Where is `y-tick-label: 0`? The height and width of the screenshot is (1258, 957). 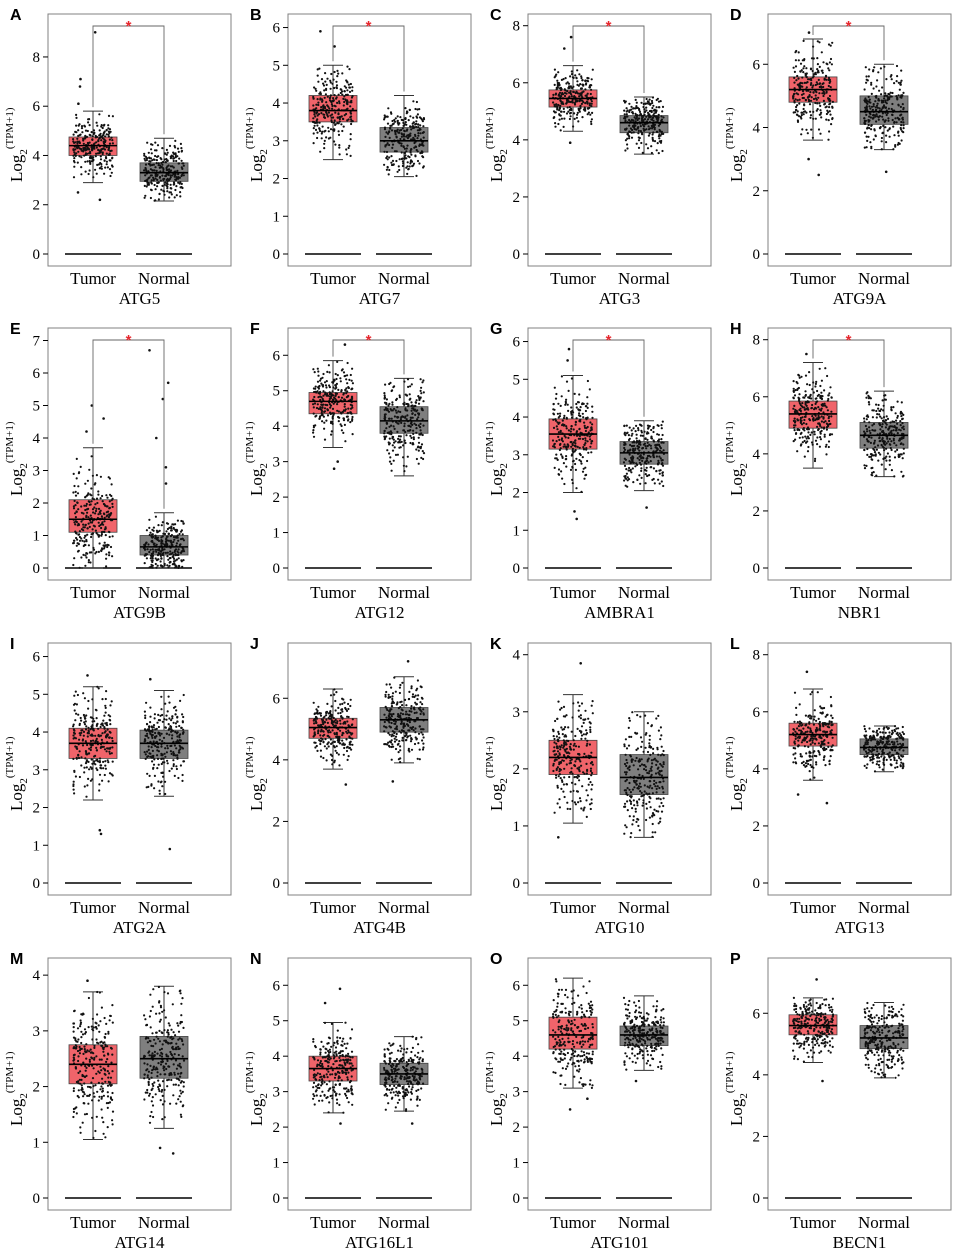
y-tick-label: 0 is located at coordinates (517, 255).